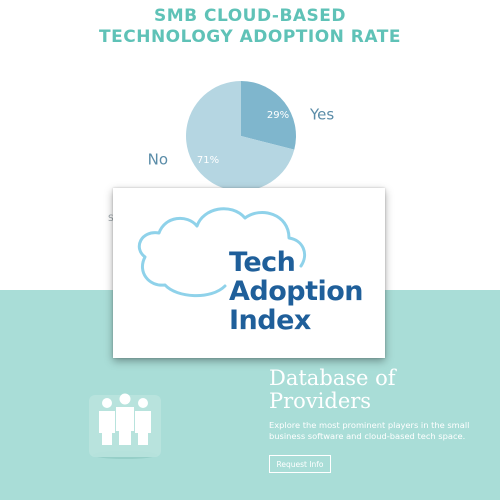  I want to click on logo-text-tech: Tech, so click(262, 262).